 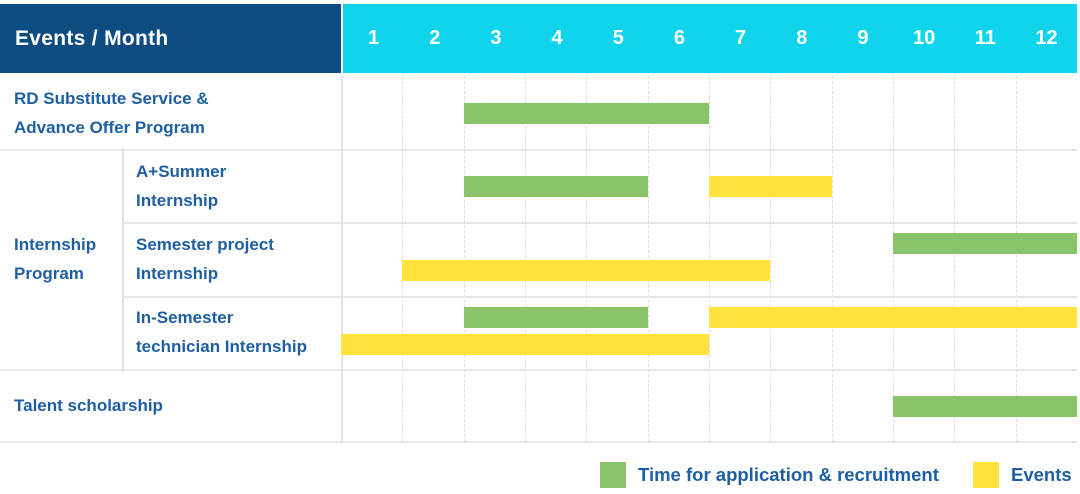 I want to click on month-header-12: 12, so click(x=1046, y=38).